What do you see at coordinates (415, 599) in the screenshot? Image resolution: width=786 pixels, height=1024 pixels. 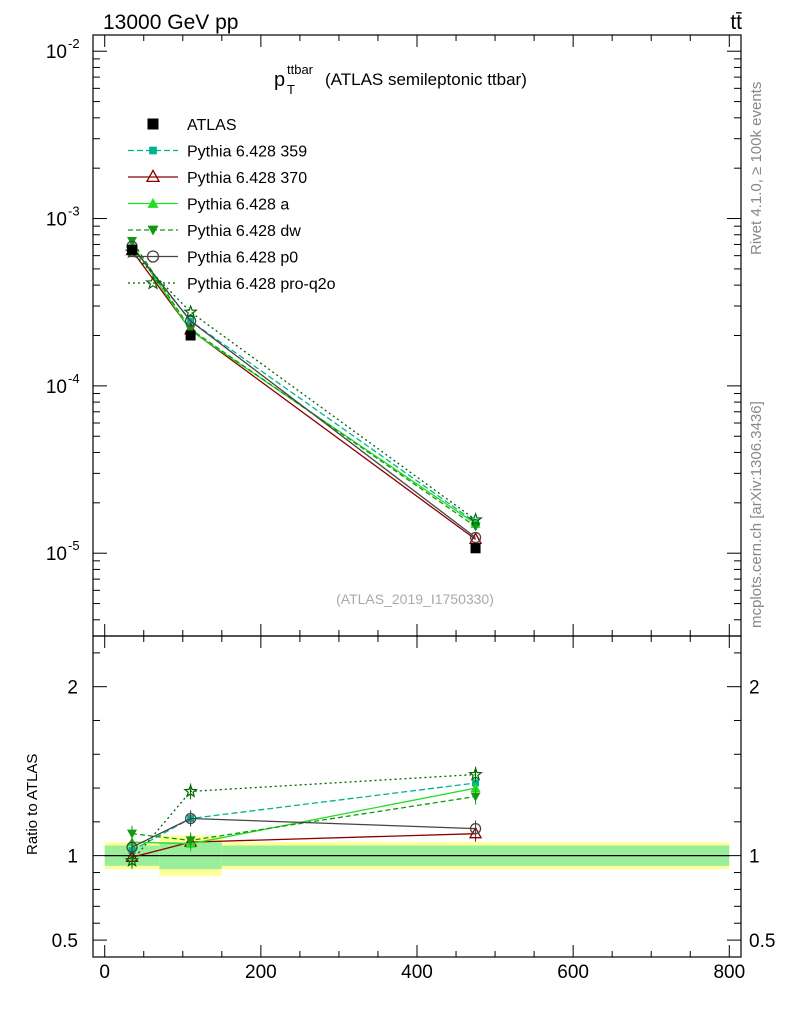 I see `watermark: (ATLAS_2019_I1750330)` at bounding box center [415, 599].